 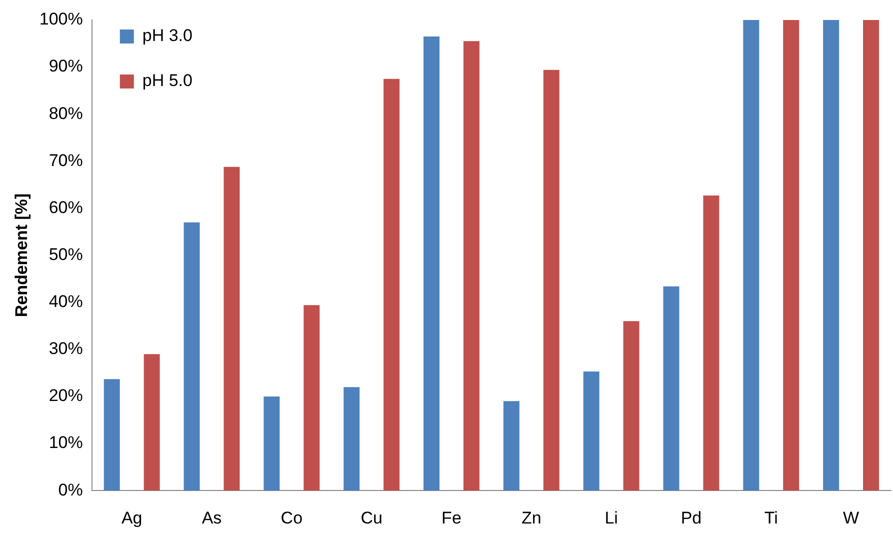 I want to click on y-tick-label: 60%, so click(x=65, y=207).